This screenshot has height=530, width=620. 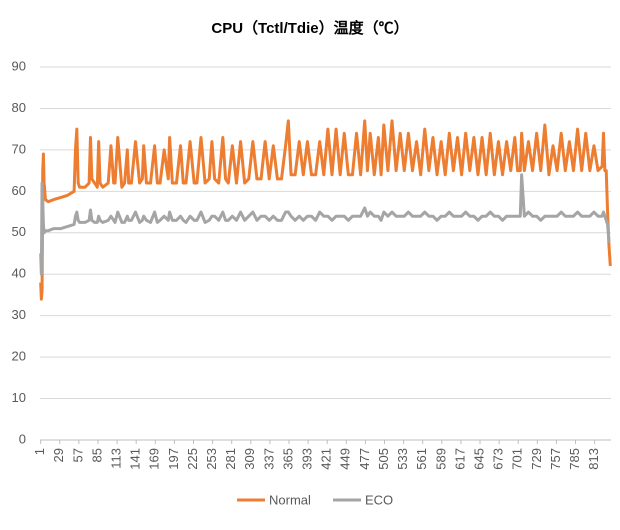 I want to click on x-tick-label: 29, so click(x=58, y=455).